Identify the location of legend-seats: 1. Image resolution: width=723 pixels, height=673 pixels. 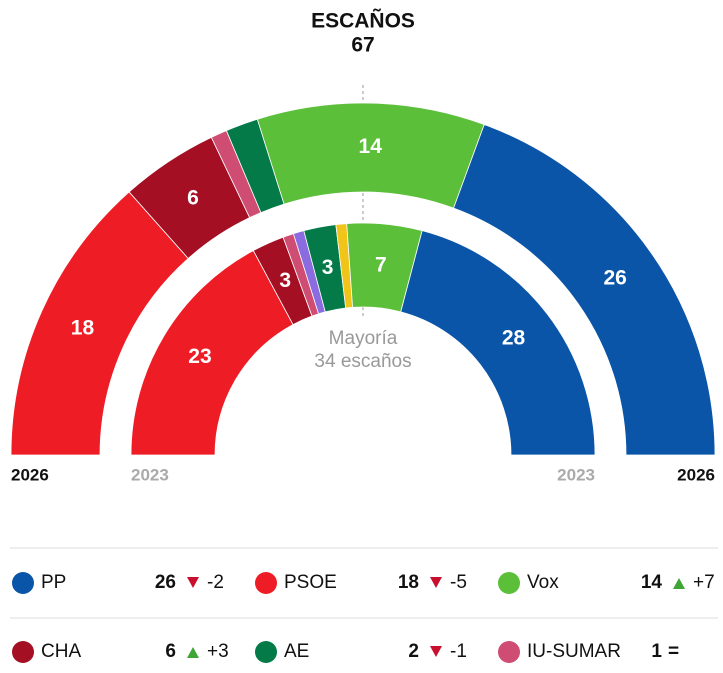
(656, 651).